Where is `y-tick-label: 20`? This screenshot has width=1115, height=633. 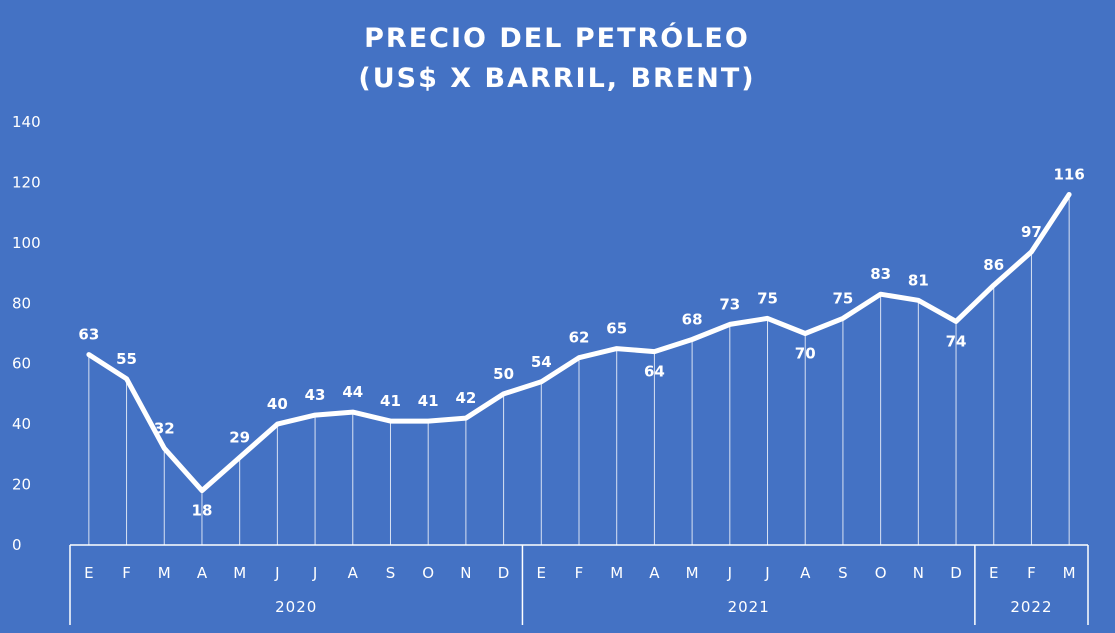 y-tick-label: 20 is located at coordinates (21, 485).